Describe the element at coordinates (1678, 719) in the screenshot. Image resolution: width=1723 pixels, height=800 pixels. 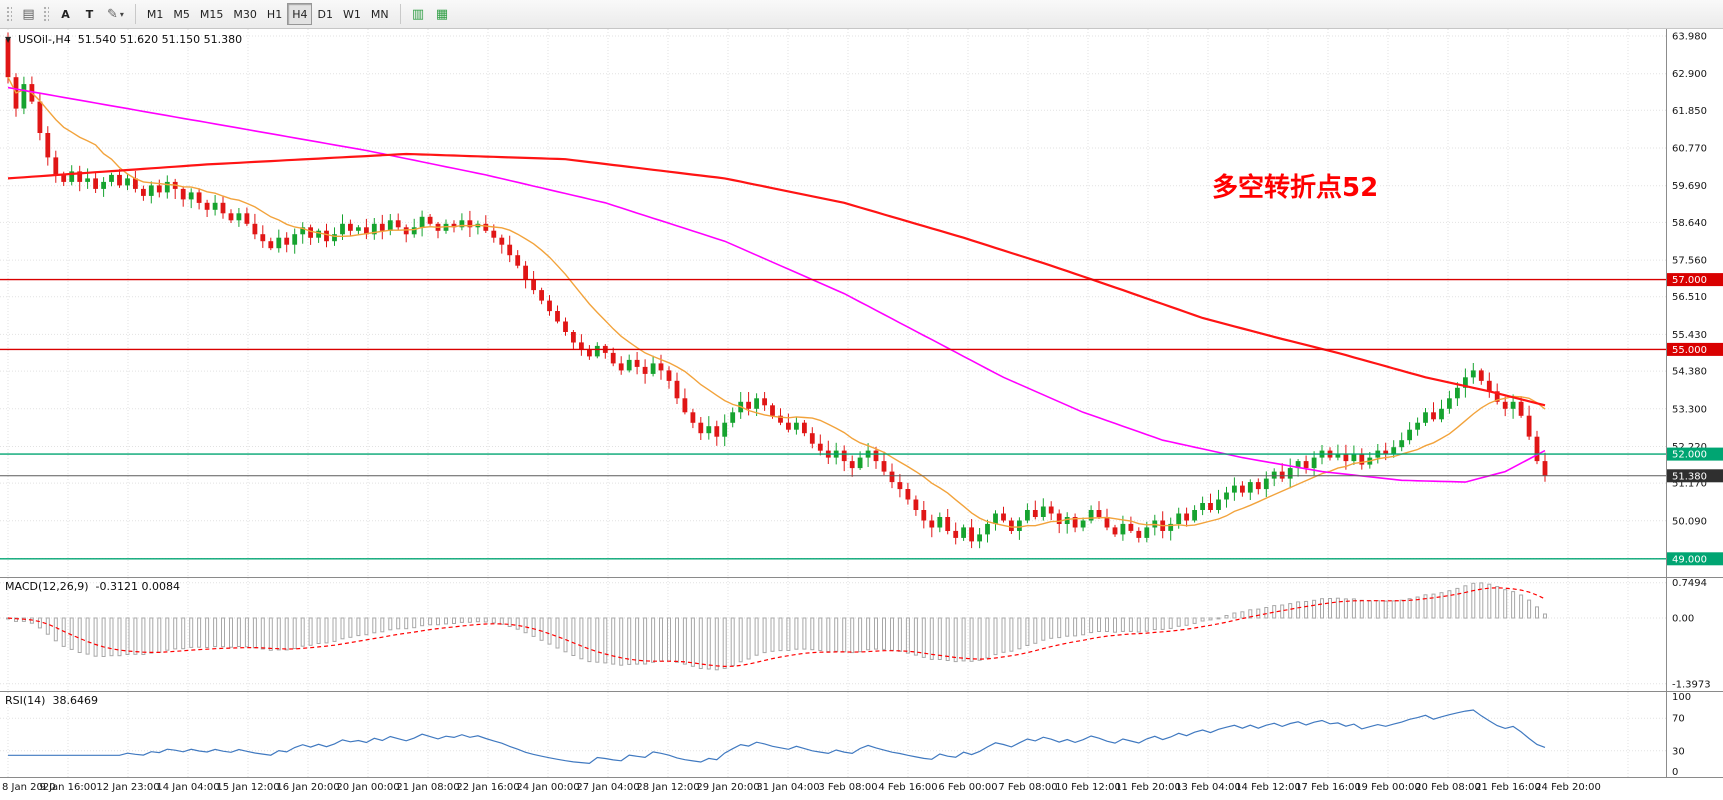
I see `rsi-axis-label: 70` at that location.